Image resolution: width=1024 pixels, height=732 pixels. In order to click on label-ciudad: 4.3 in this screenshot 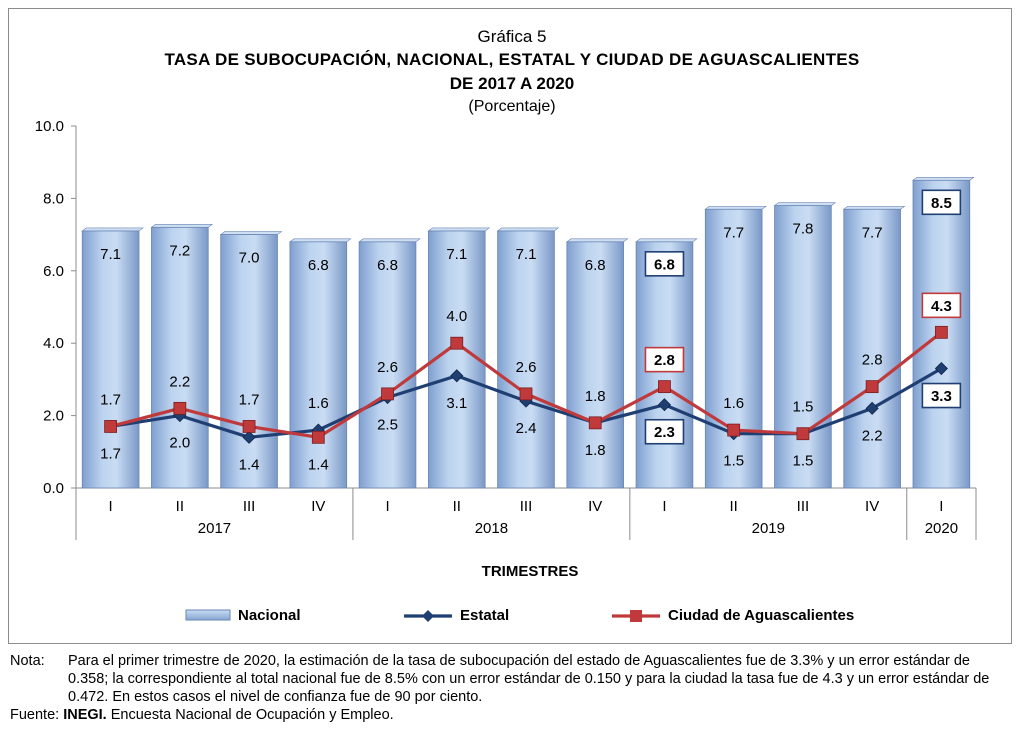, I will do `click(941, 306)`.